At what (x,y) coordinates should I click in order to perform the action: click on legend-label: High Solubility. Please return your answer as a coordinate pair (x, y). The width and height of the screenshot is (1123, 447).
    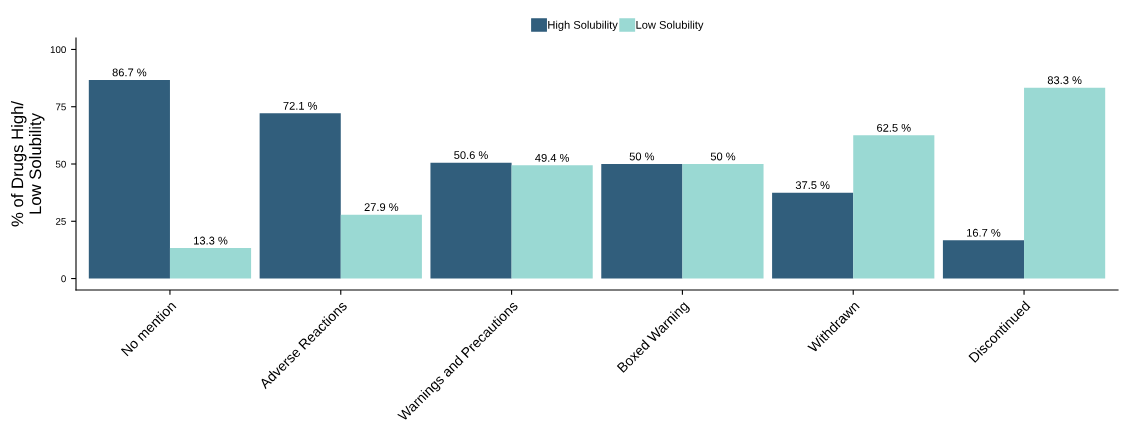
    Looking at the image, I should click on (583, 26).